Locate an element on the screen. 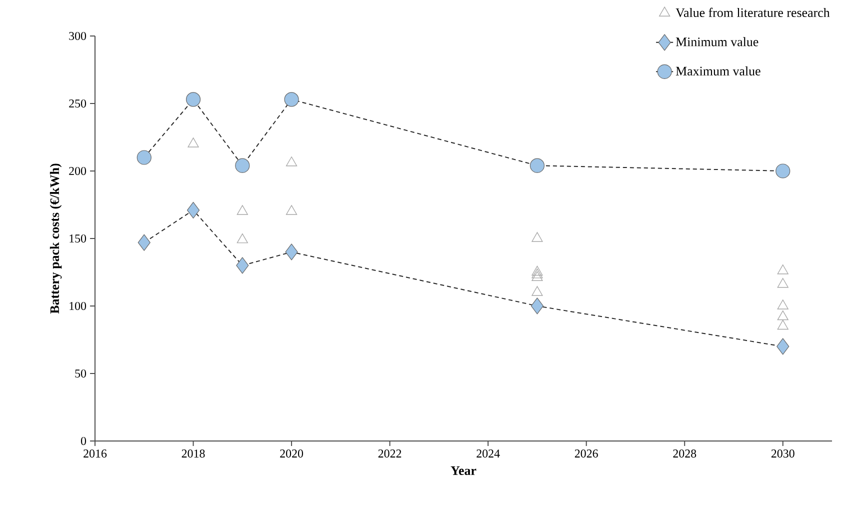  x-tick-label: 2016 is located at coordinates (95, 454).